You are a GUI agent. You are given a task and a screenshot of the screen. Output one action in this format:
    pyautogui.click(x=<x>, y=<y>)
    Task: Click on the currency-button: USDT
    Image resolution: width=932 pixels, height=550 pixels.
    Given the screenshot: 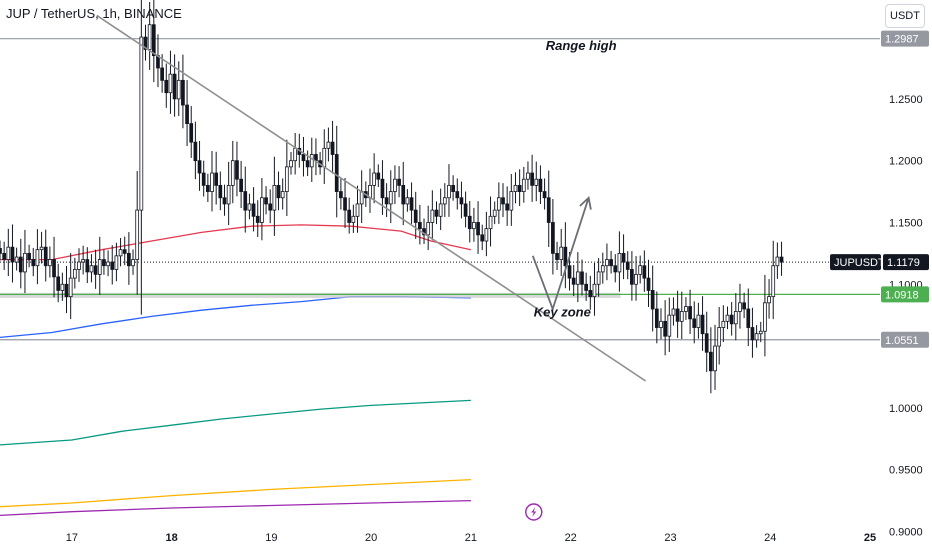 What is the action you would take?
    pyautogui.click(x=905, y=16)
    